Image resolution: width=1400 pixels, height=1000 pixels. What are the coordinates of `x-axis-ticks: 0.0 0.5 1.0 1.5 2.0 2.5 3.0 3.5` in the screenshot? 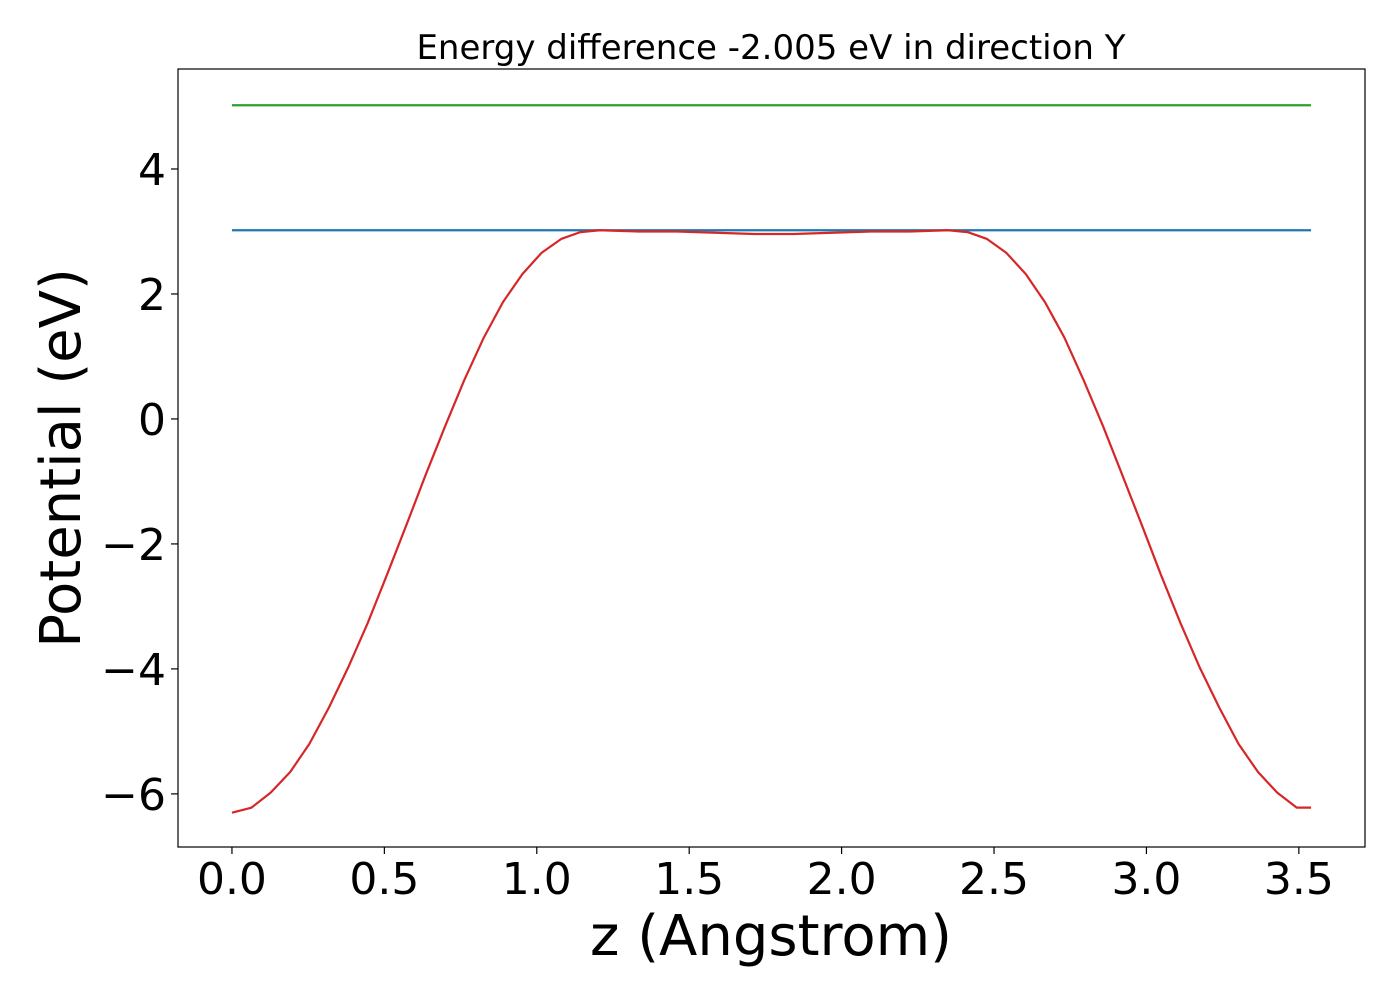 It's located at (765, 876).